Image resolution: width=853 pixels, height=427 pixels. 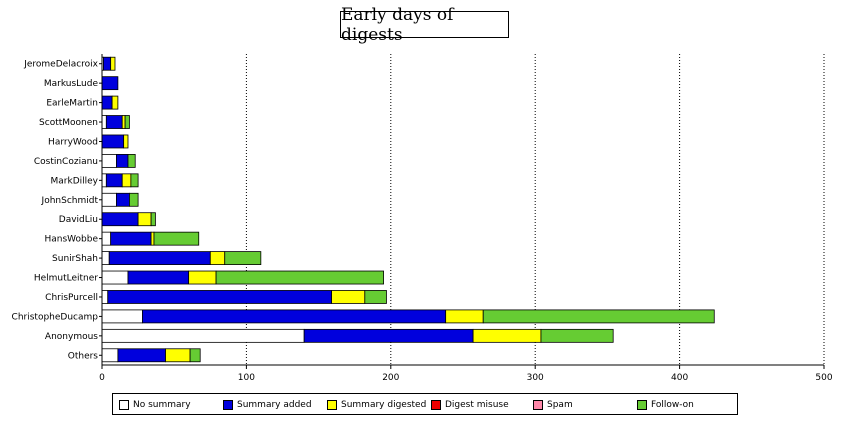 I want to click on bar-CostinCozianu-no-summary, so click(x=109, y=161).